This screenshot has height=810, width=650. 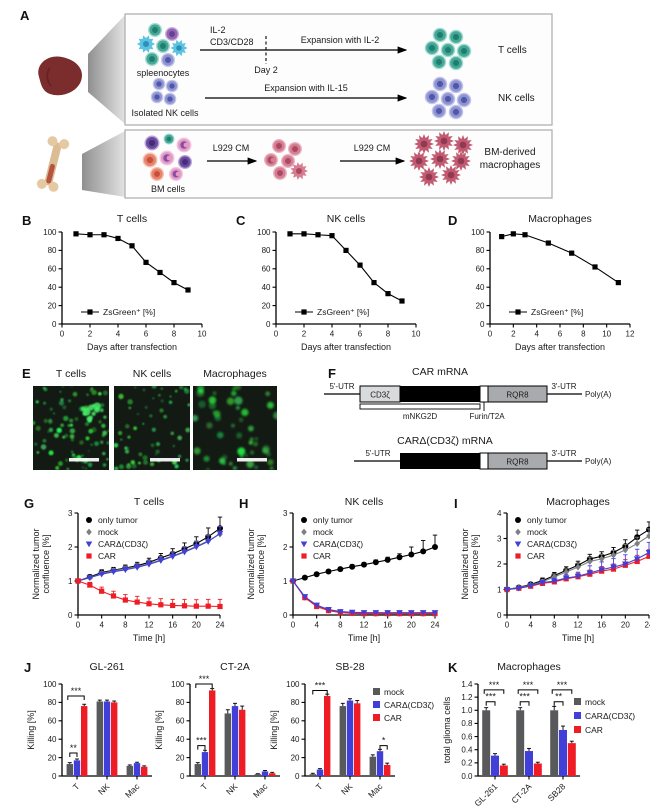 I want to click on scale-bar, so click(x=165, y=460).